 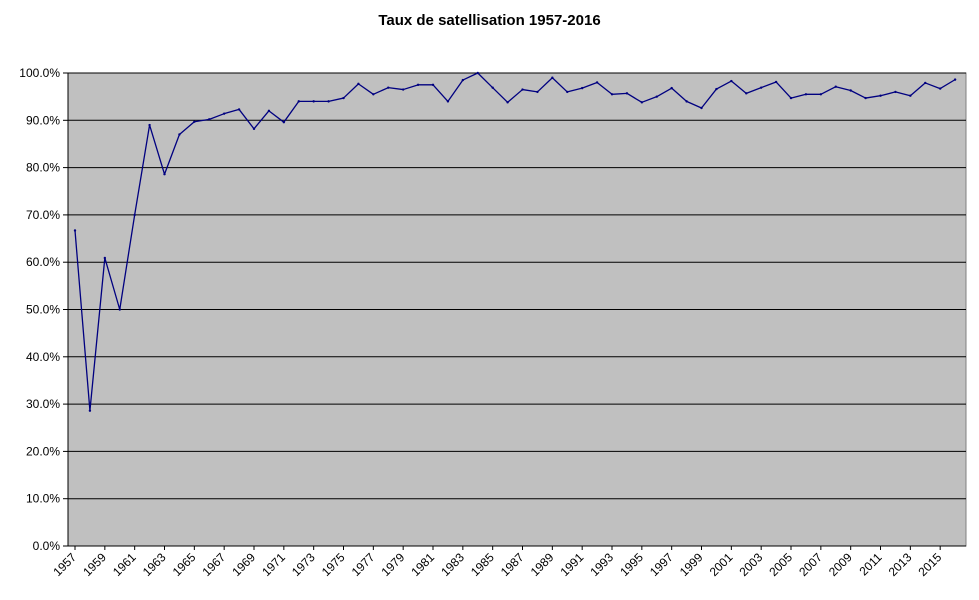 I want to click on x-tick-label: 1999, so click(x=691, y=564).